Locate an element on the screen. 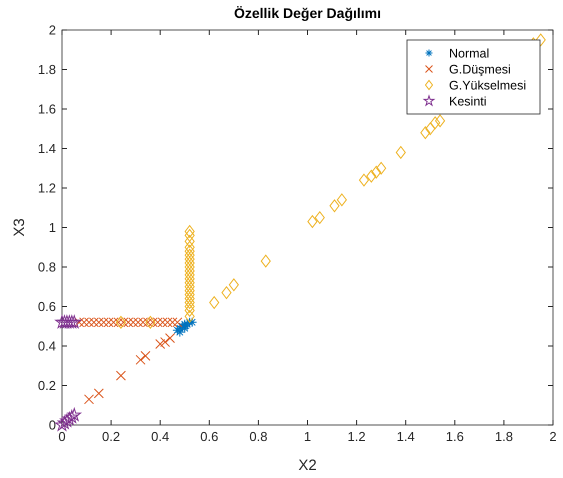 The height and width of the screenshot is (478, 563). y-tick-label: 2 is located at coordinates (52, 30).